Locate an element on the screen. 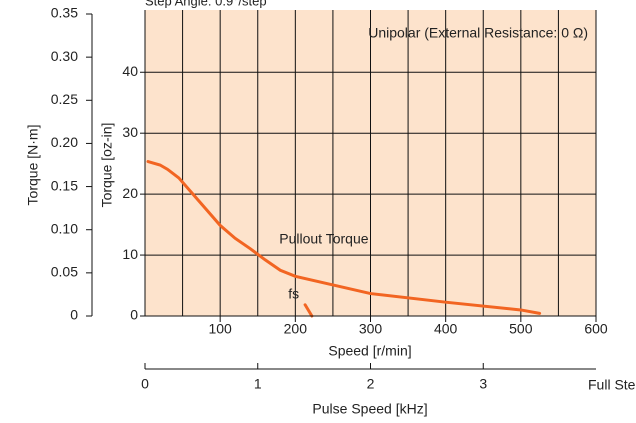 The image size is (636, 423). y-tick-label: 0 is located at coordinates (74, 315).